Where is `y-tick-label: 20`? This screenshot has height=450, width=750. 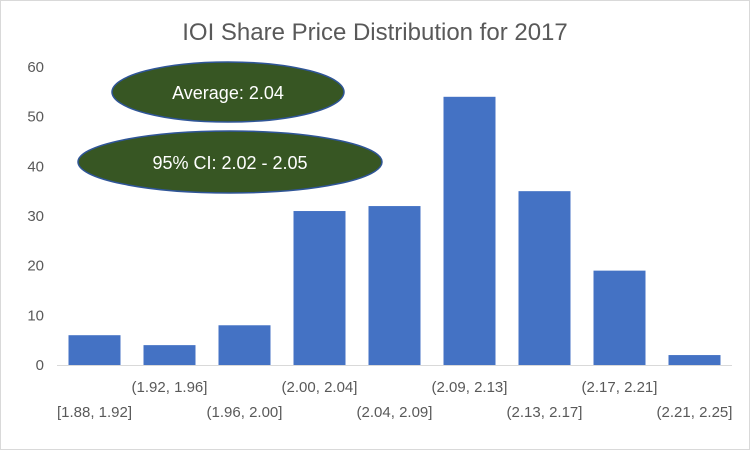
y-tick-label: 20 is located at coordinates (35, 266).